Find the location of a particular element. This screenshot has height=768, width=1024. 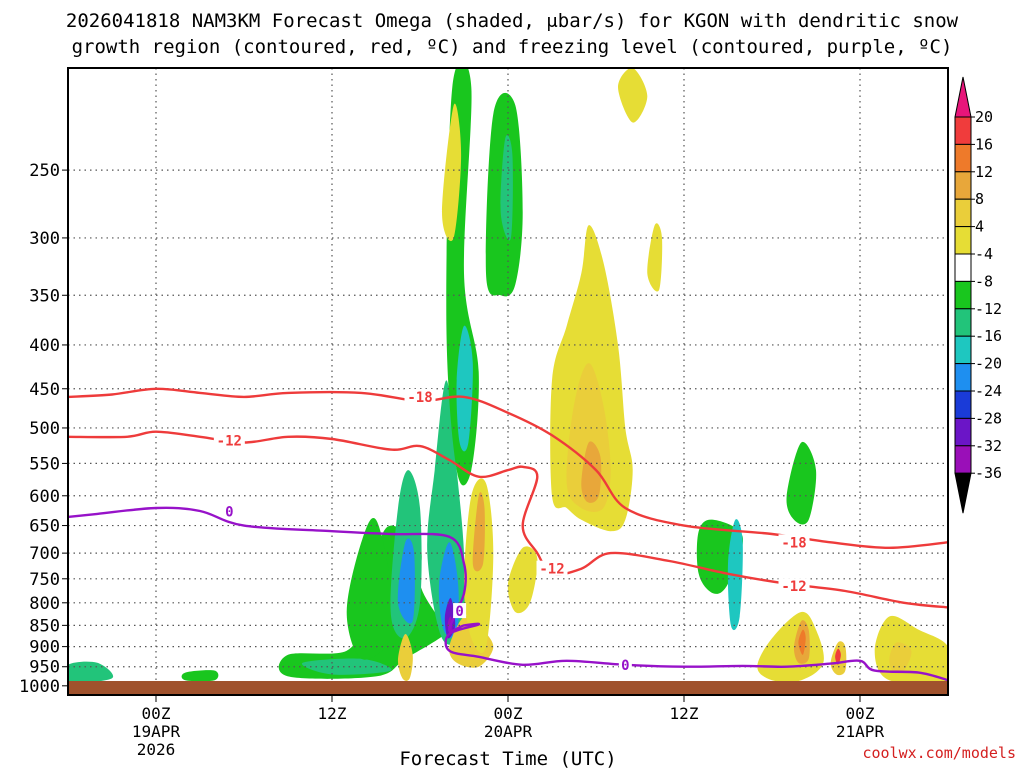

y-tick-label: 550 is located at coordinates (44, 464).